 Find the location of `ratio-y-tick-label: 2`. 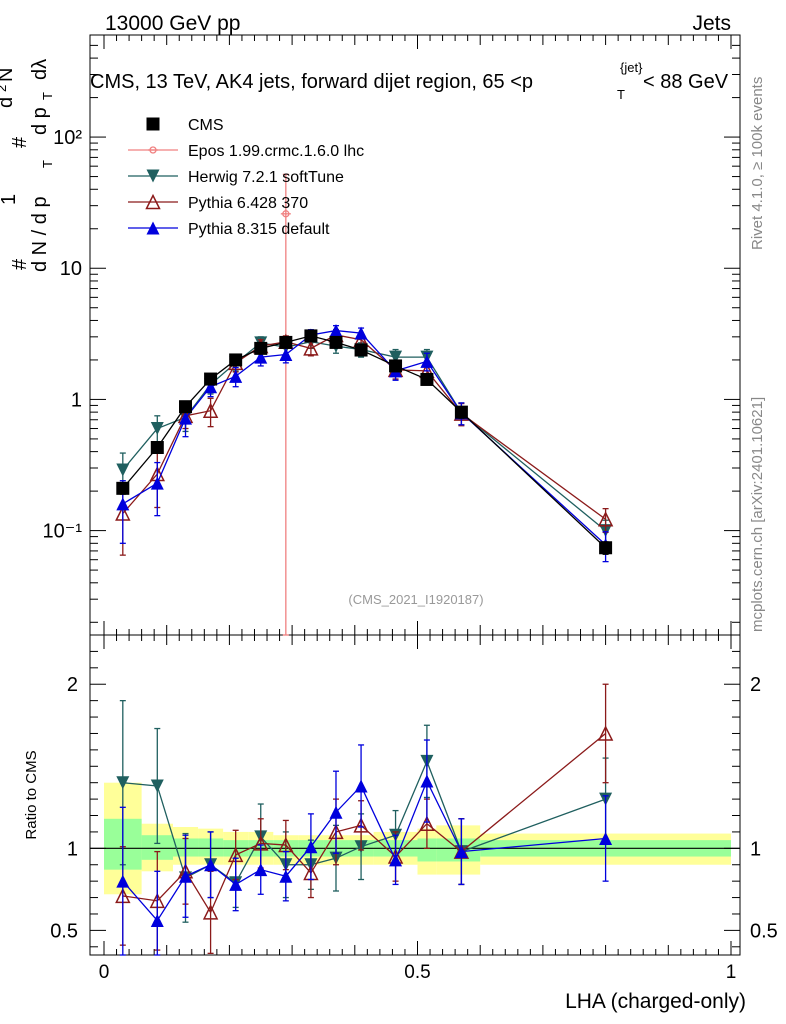

ratio-y-tick-label: 2 is located at coordinates (72, 685).